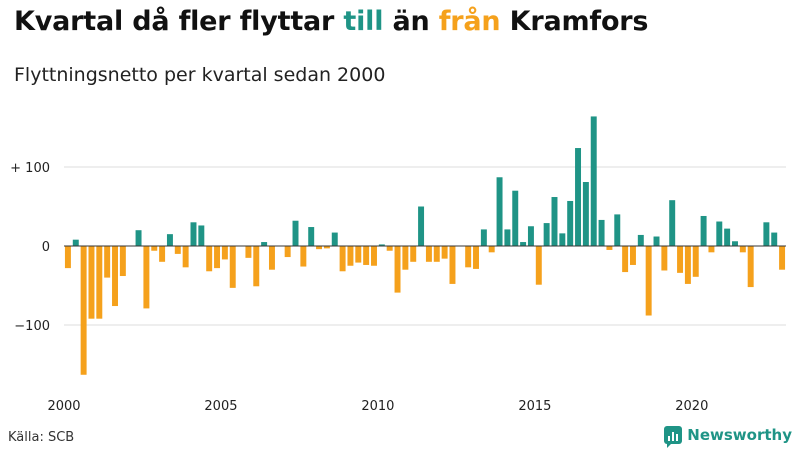 The image size is (800, 450). What do you see at coordinates (574, 21) in the screenshot?
I see `title-part-3: Kramfors` at bounding box center [574, 21].